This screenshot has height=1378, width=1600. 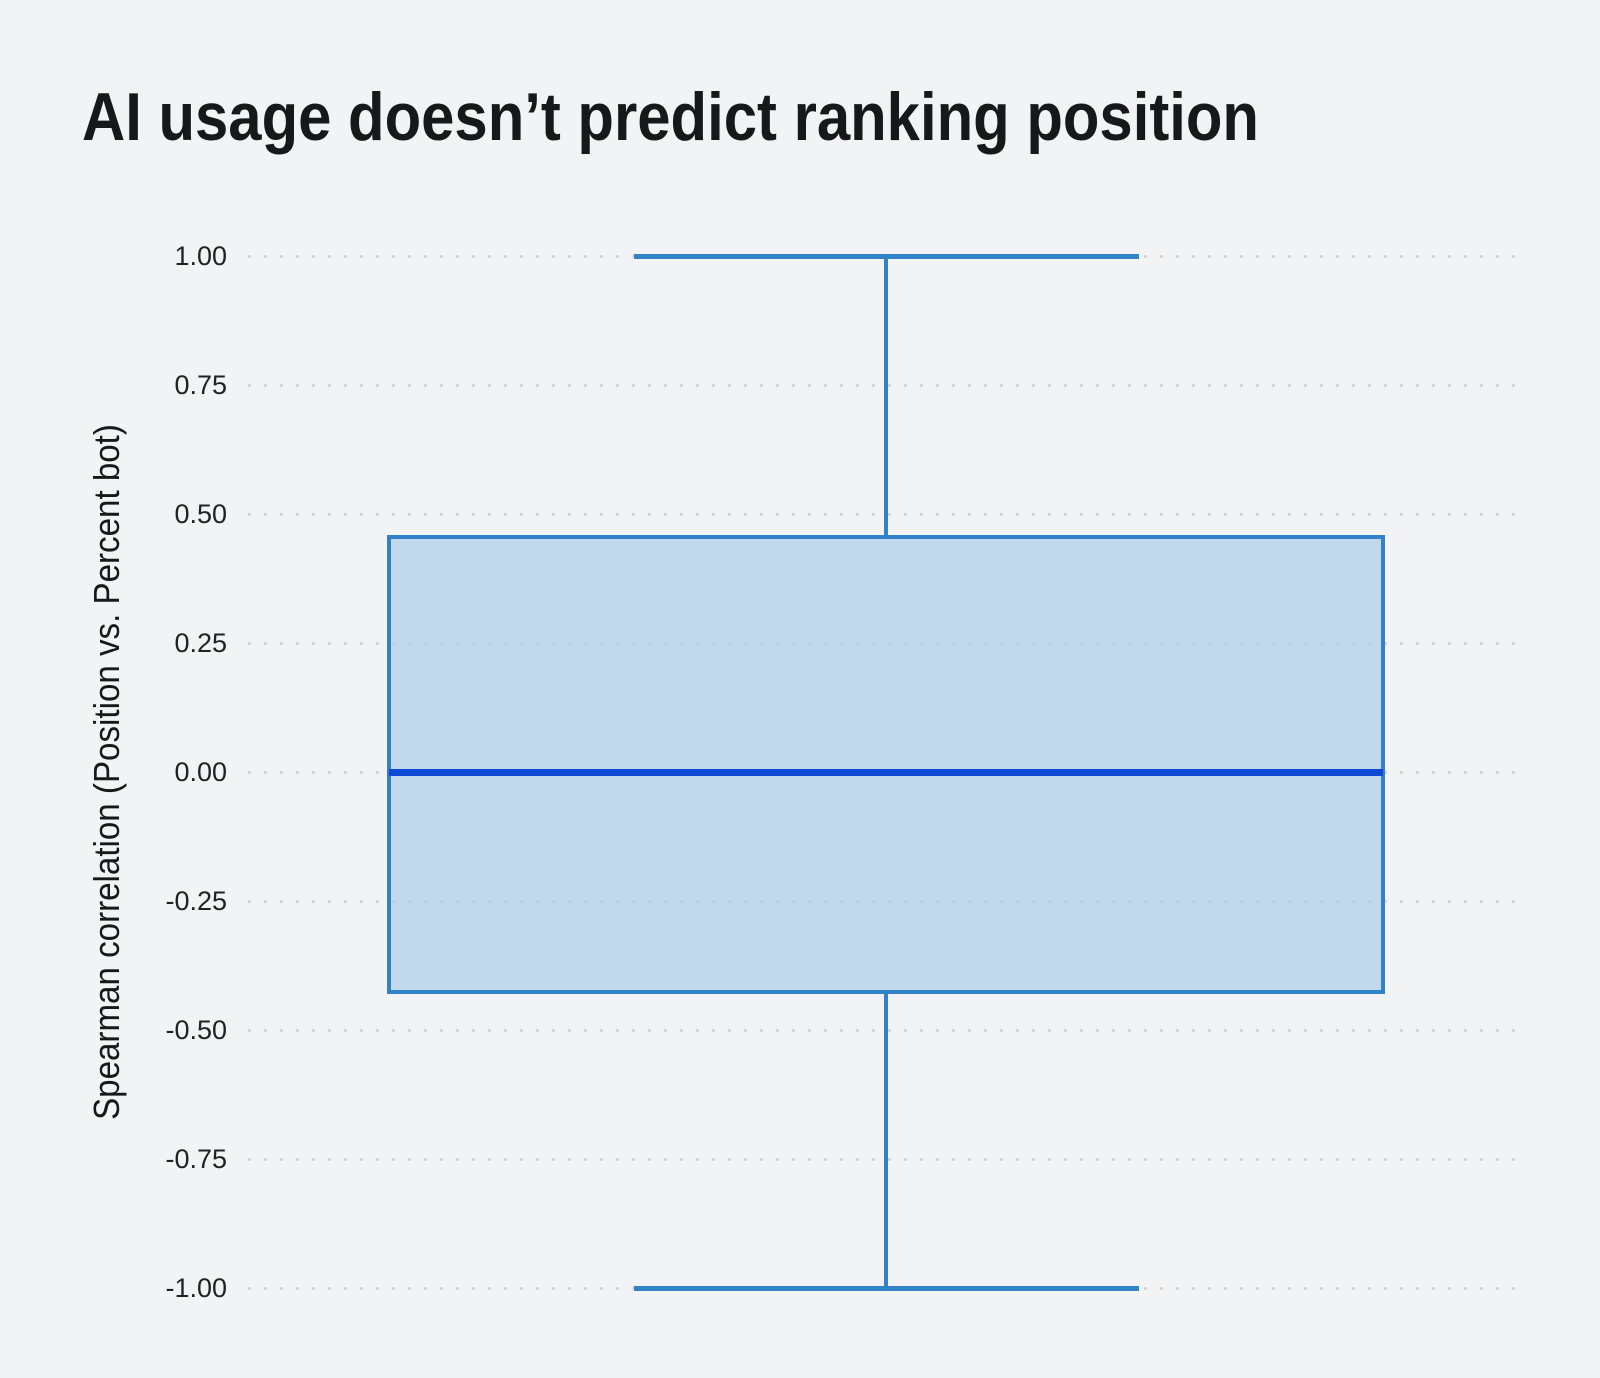 What do you see at coordinates (886, 395) in the screenshot?
I see `upper-whisker-line` at bounding box center [886, 395].